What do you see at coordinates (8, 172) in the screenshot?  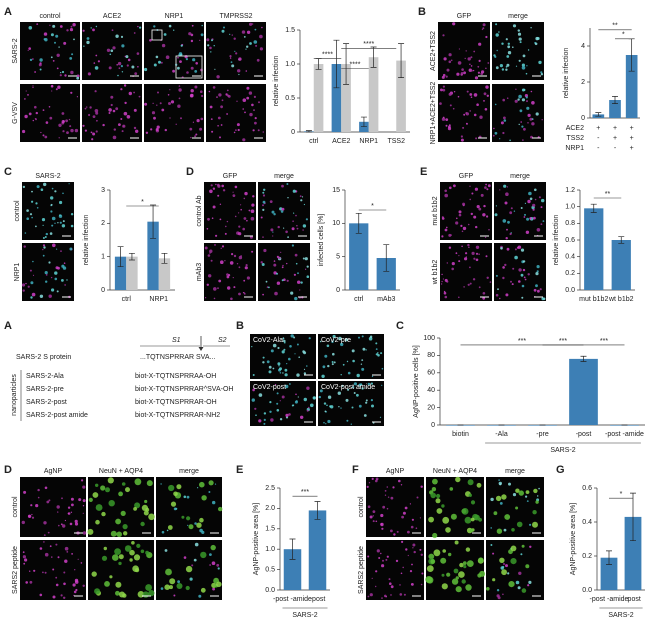 I see `panel-letter: C` at bounding box center [8, 172].